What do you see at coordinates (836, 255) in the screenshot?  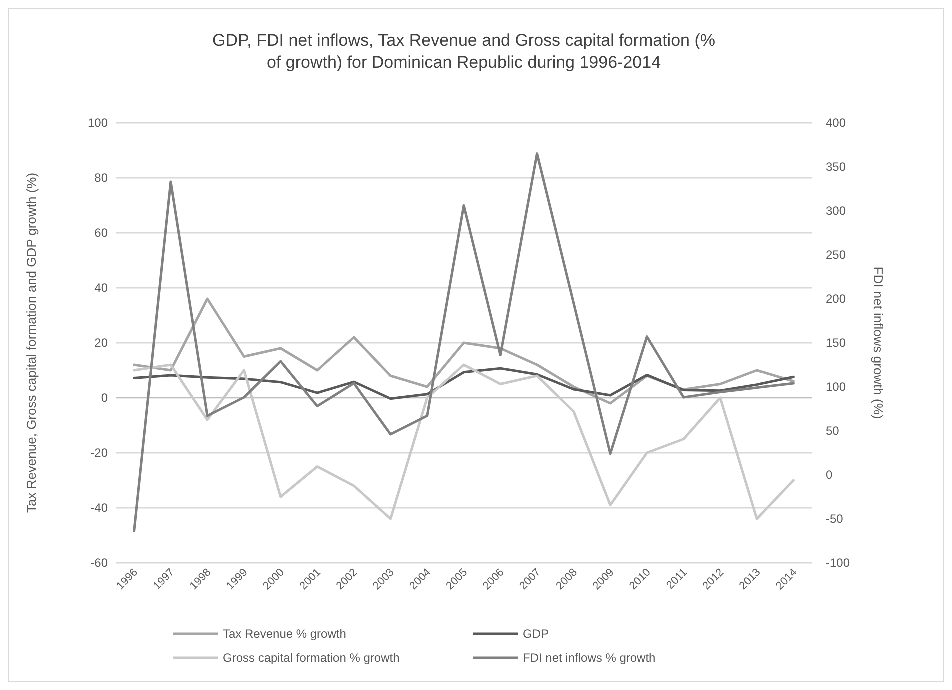 I see `y2-tick-label: 250` at bounding box center [836, 255].